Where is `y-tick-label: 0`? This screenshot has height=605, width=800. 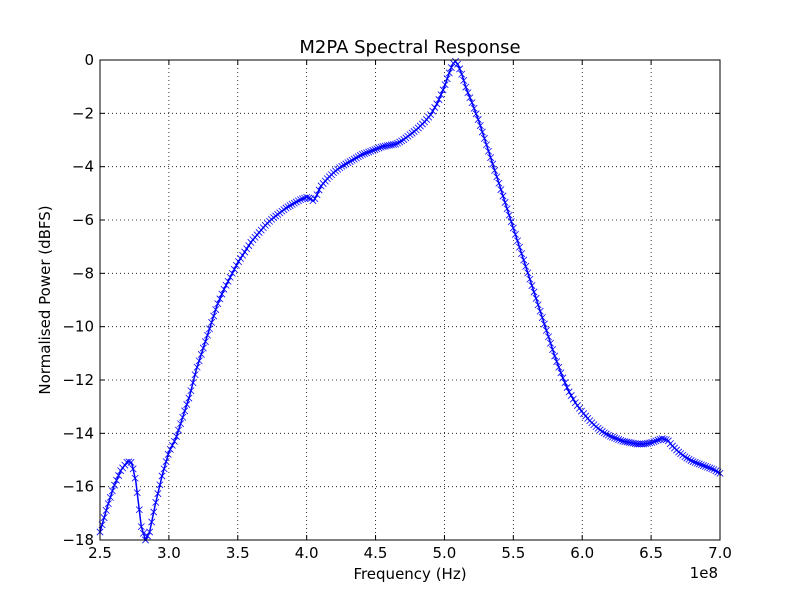
y-tick-label: 0 is located at coordinates (89, 60).